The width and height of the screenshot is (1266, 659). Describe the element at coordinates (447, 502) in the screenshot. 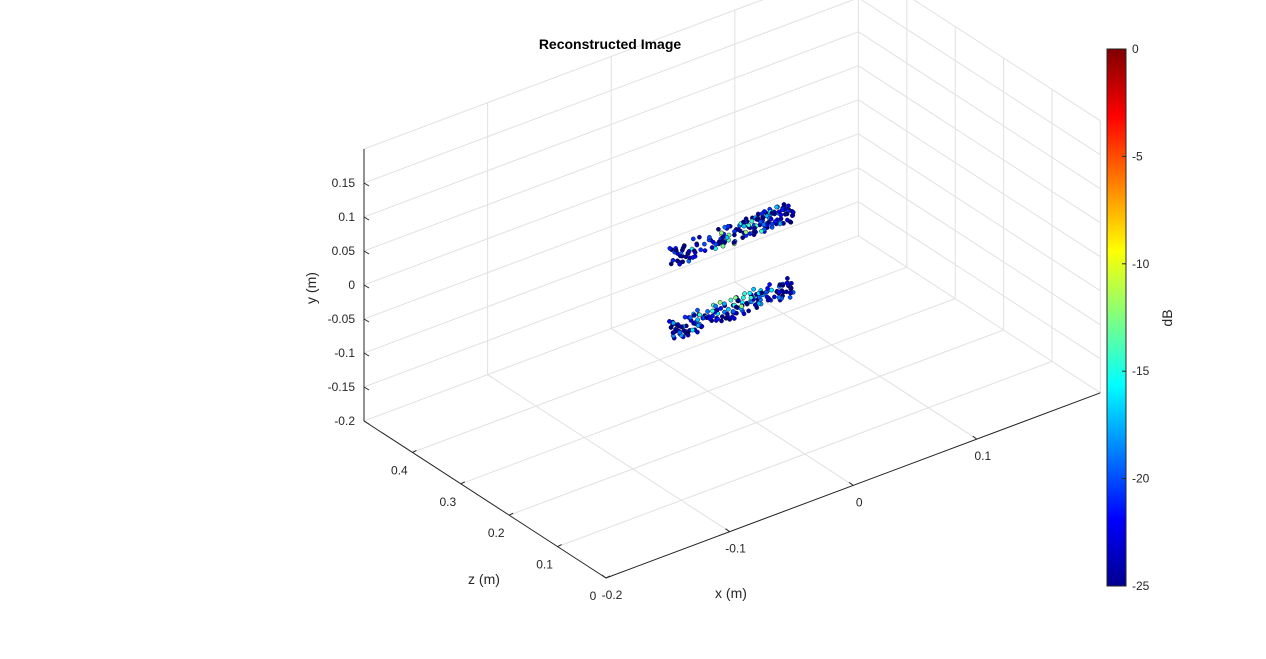

I see `z-tick-label: 0.3` at that location.